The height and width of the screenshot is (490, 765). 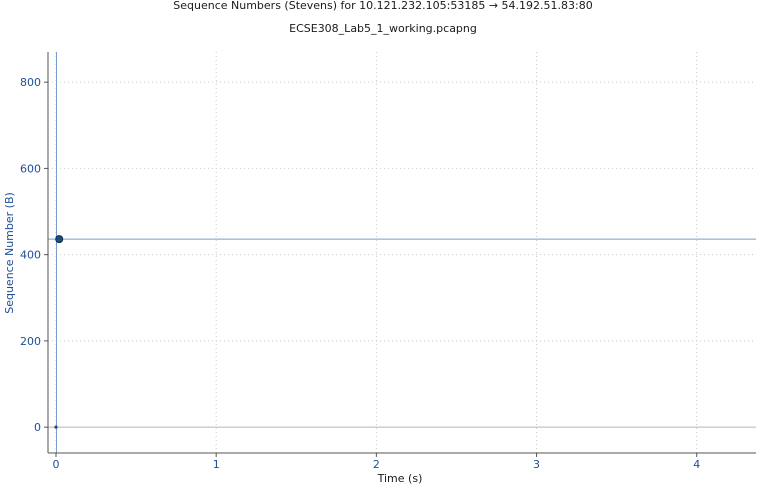 What do you see at coordinates (30, 255) in the screenshot?
I see `y-tick-label: 400` at bounding box center [30, 255].